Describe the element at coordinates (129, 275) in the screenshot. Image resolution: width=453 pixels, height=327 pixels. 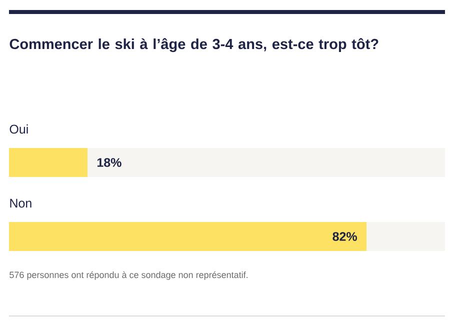
I see `text: 576 personnes ont répondu à ce sondage non représentatif.` at that location.